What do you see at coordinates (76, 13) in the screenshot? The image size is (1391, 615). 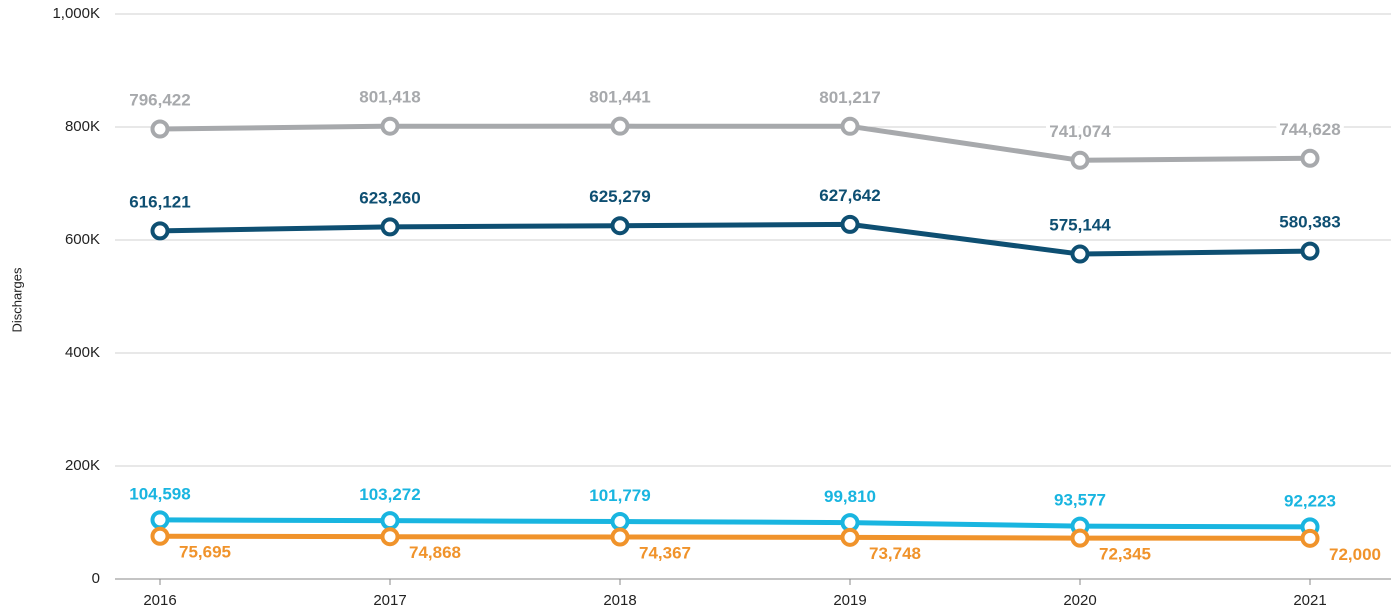 I see `y-tick-label: 1,000K` at bounding box center [76, 13].